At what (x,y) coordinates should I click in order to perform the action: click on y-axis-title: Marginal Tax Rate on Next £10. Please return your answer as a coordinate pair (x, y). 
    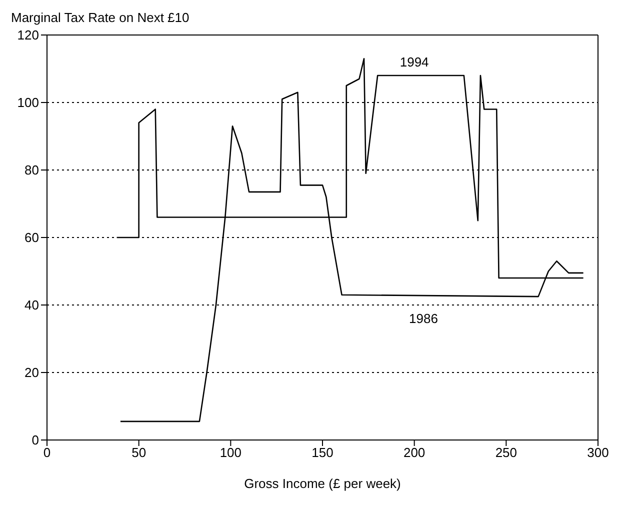
    Looking at the image, I should click on (100, 17).